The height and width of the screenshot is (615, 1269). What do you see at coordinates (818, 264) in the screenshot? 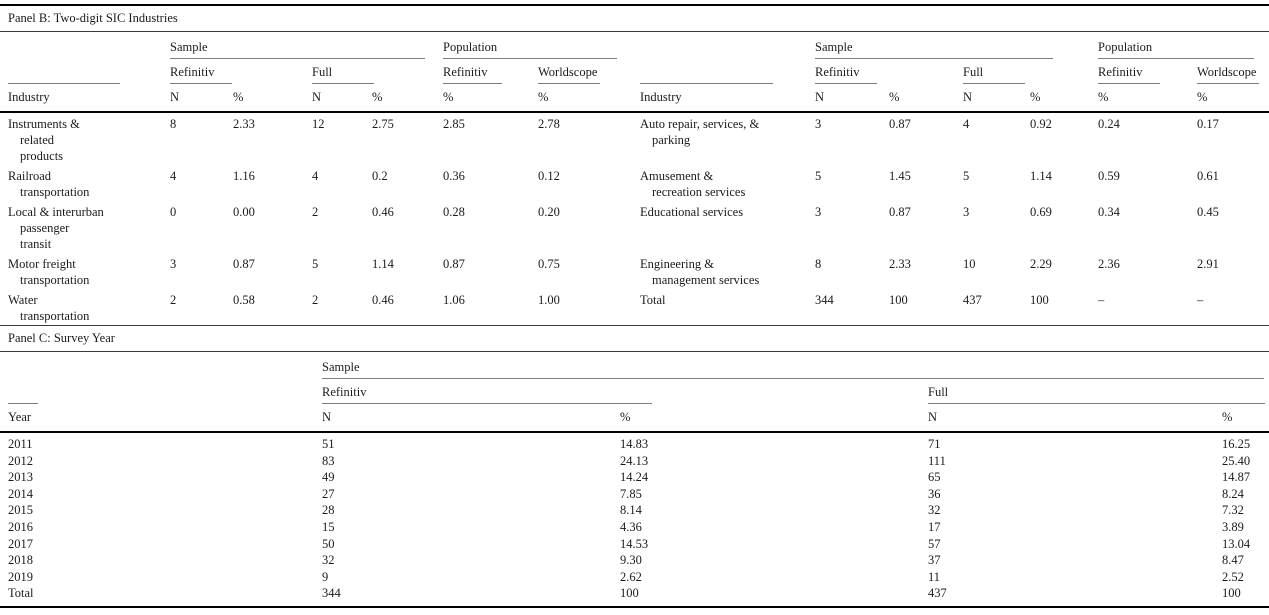
I see `value-cell: 8` at bounding box center [818, 264].